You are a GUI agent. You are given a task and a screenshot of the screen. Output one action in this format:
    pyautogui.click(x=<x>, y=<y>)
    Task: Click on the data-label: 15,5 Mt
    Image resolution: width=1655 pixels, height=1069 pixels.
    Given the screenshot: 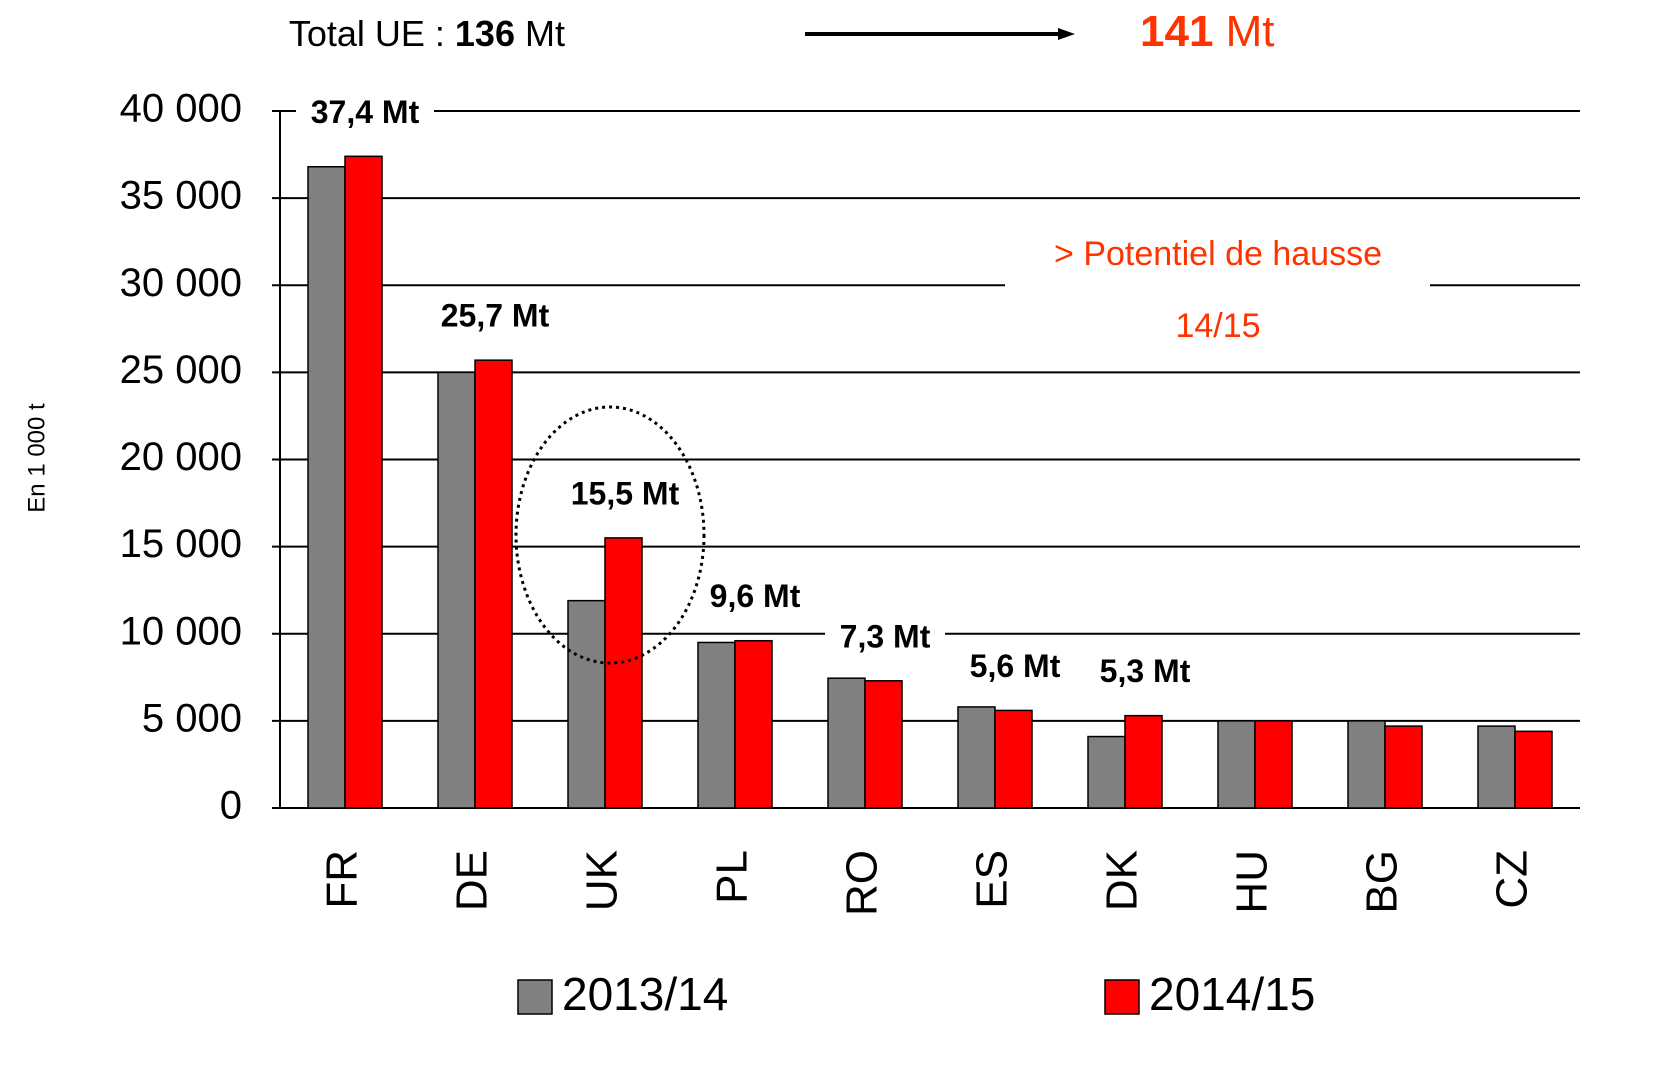 What is the action you would take?
    pyautogui.click(x=625, y=493)
    